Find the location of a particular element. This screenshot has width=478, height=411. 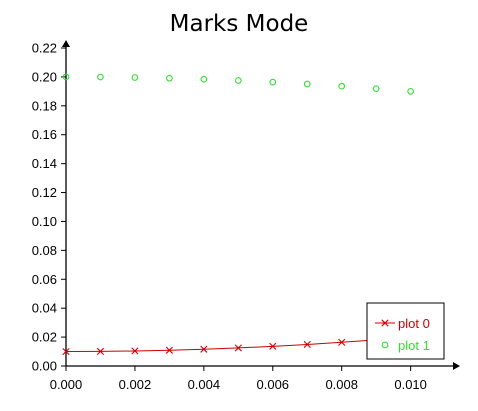

x-tick-label: 0.008 is located at coordinates (341, 384).